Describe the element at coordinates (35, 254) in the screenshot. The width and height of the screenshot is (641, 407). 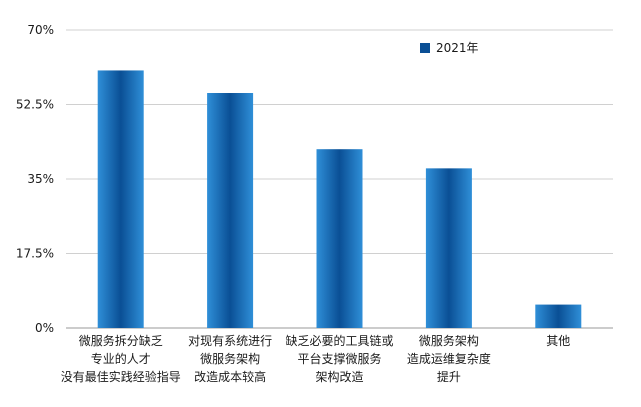
I see `y-tick-label: 17.5%` at that location.